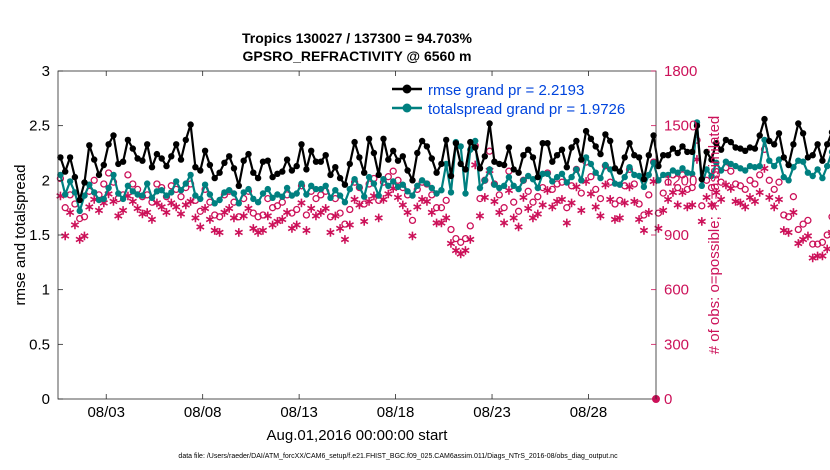 This screenshot has height=470, width=830. What do you see at coordinates (676, 344) in the screenshot?
I see `y-right-tick-label: 300` at bounding box center [676, 344].